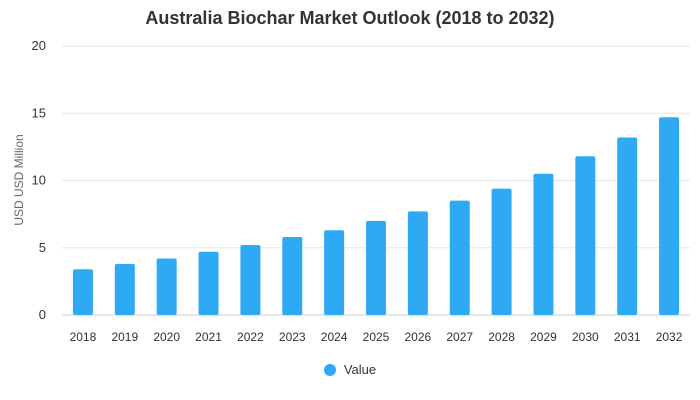 This screenshot has width=700, height=400. Describe the element at coordinates (83, 337) in the screenshot. I see `x-tick-label: 2018` at that location.